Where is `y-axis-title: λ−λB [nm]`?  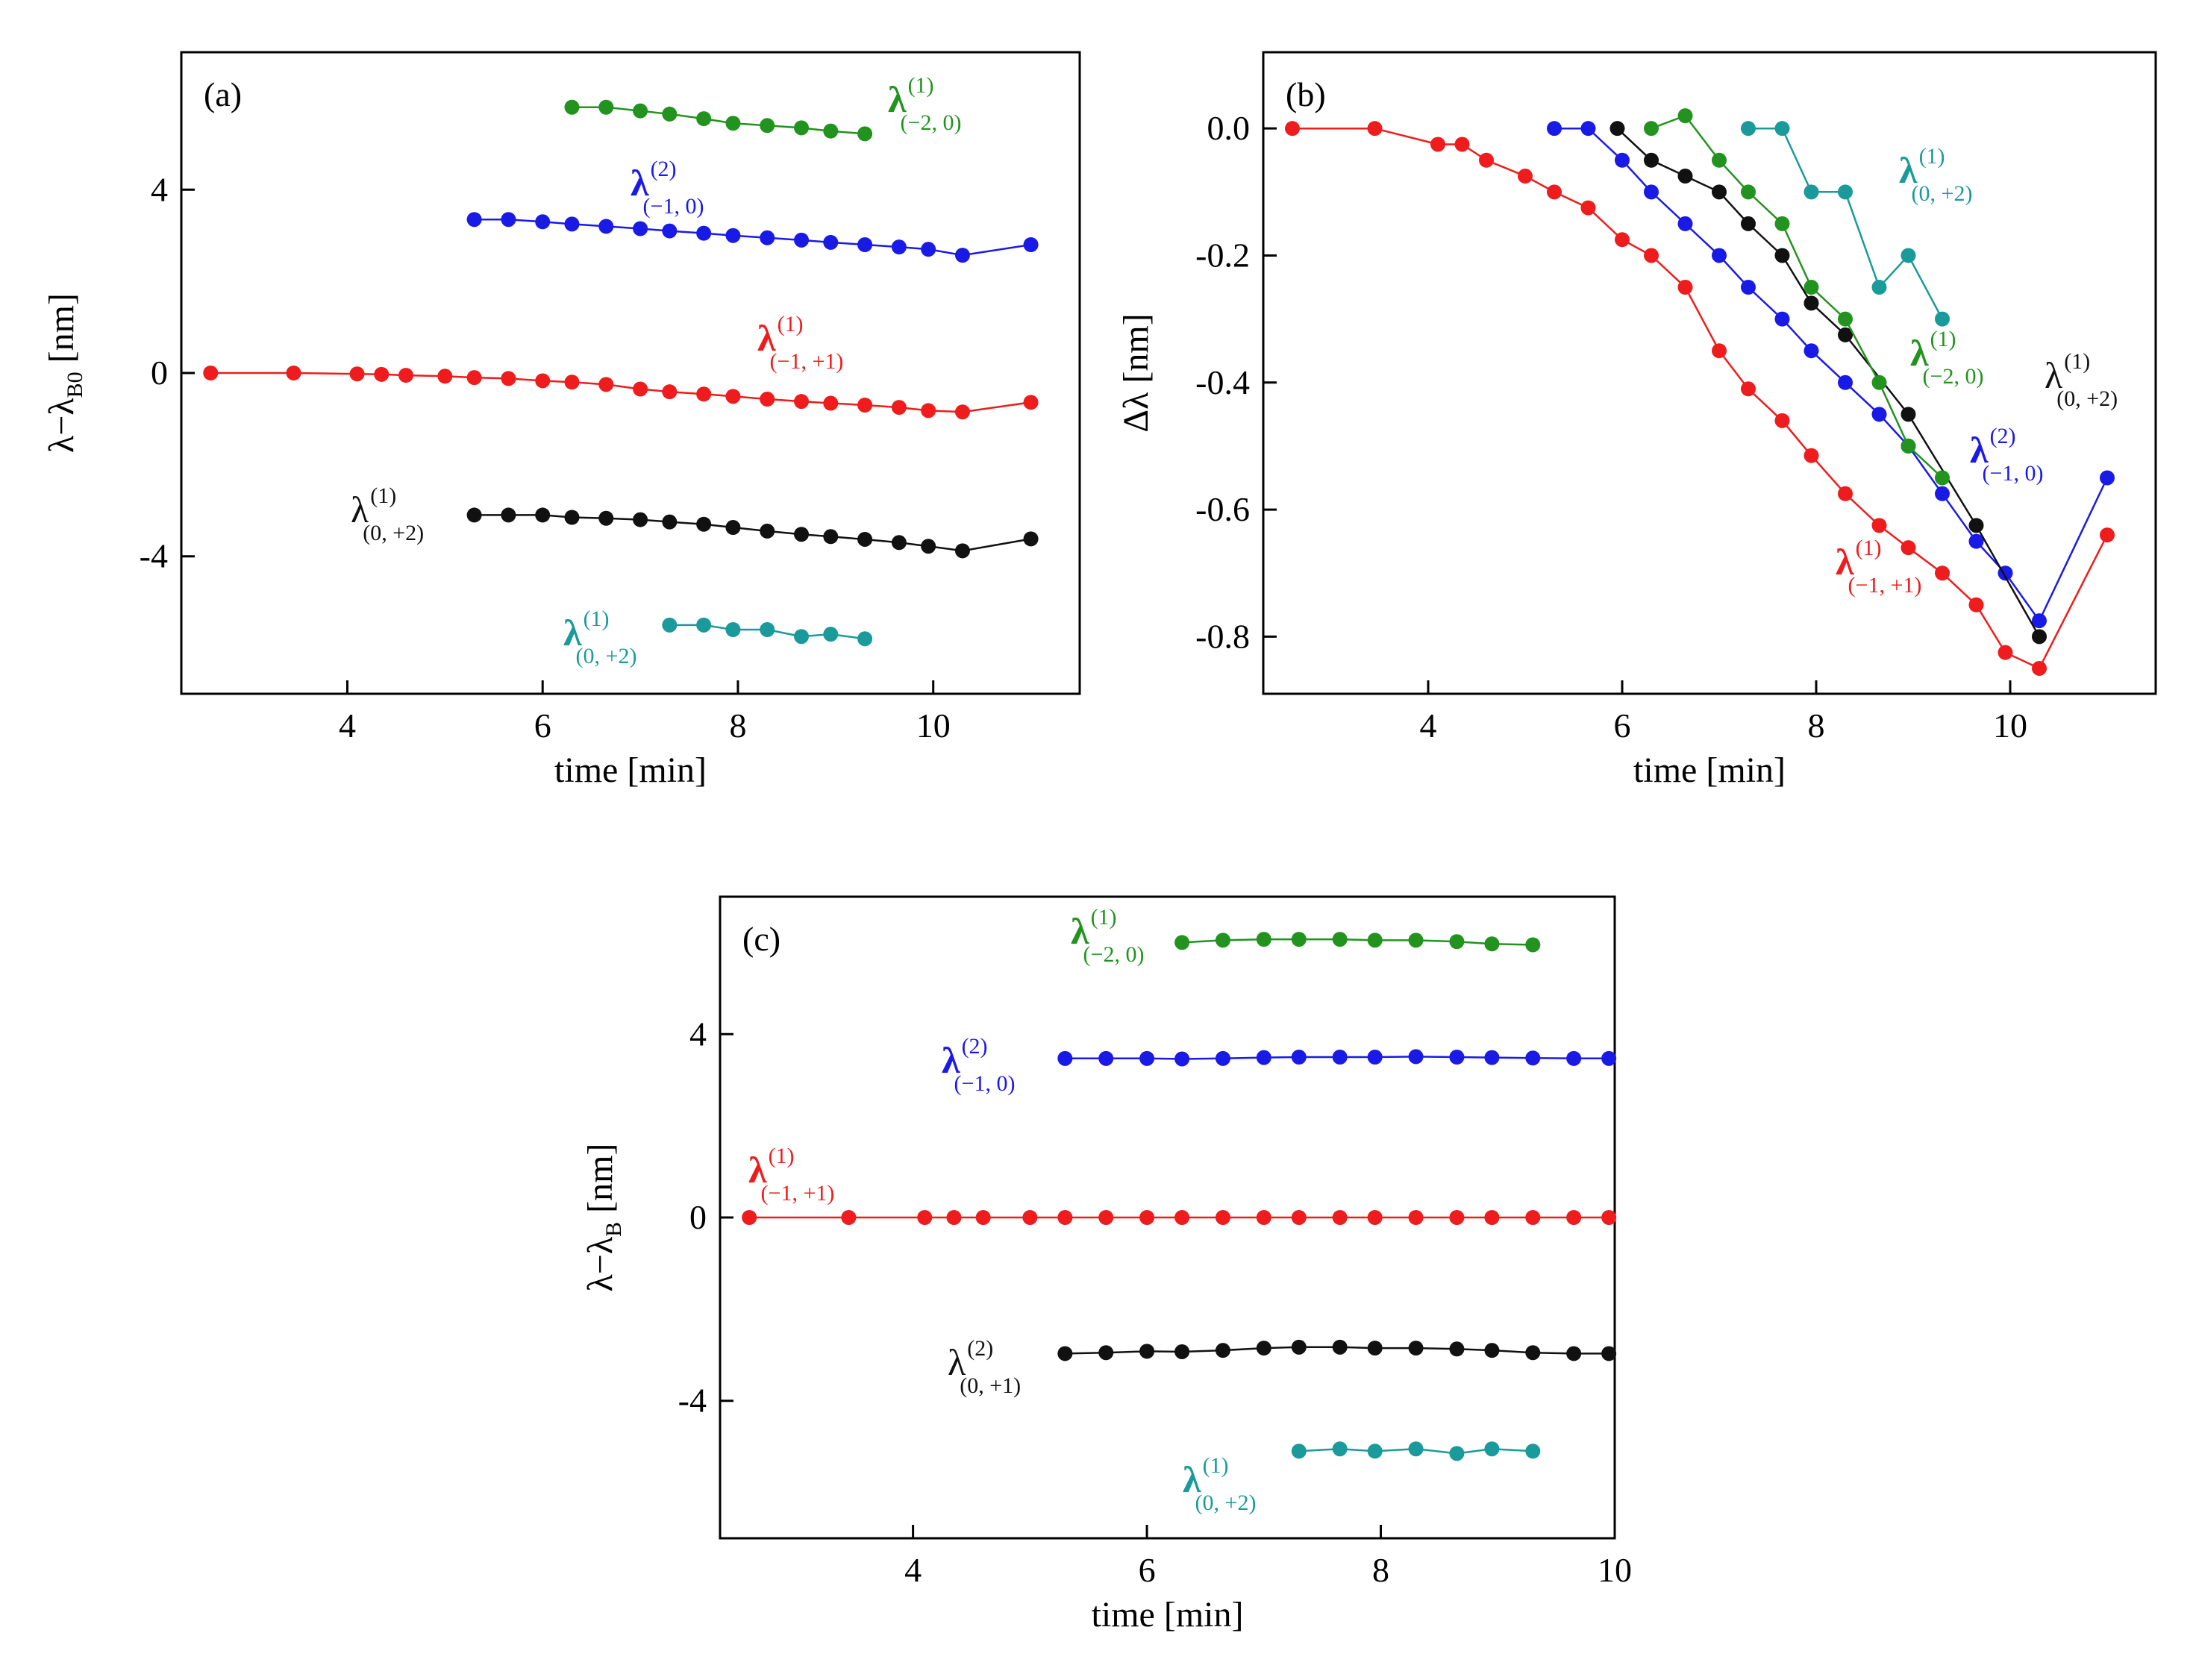 y-axis-title: λ−λB [nm] is located at coordinates (603, 1218).